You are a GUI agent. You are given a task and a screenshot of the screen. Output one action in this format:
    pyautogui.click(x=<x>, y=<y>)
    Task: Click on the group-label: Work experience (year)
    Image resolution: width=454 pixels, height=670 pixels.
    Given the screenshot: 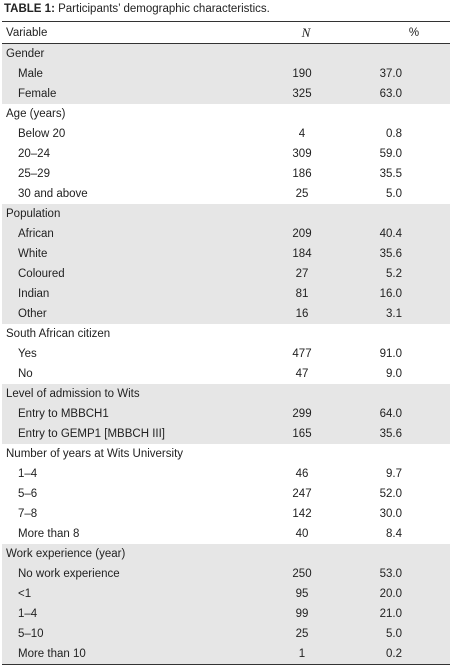 What is the action you would take?
    pyautogui.click(x=226, y=554)
    